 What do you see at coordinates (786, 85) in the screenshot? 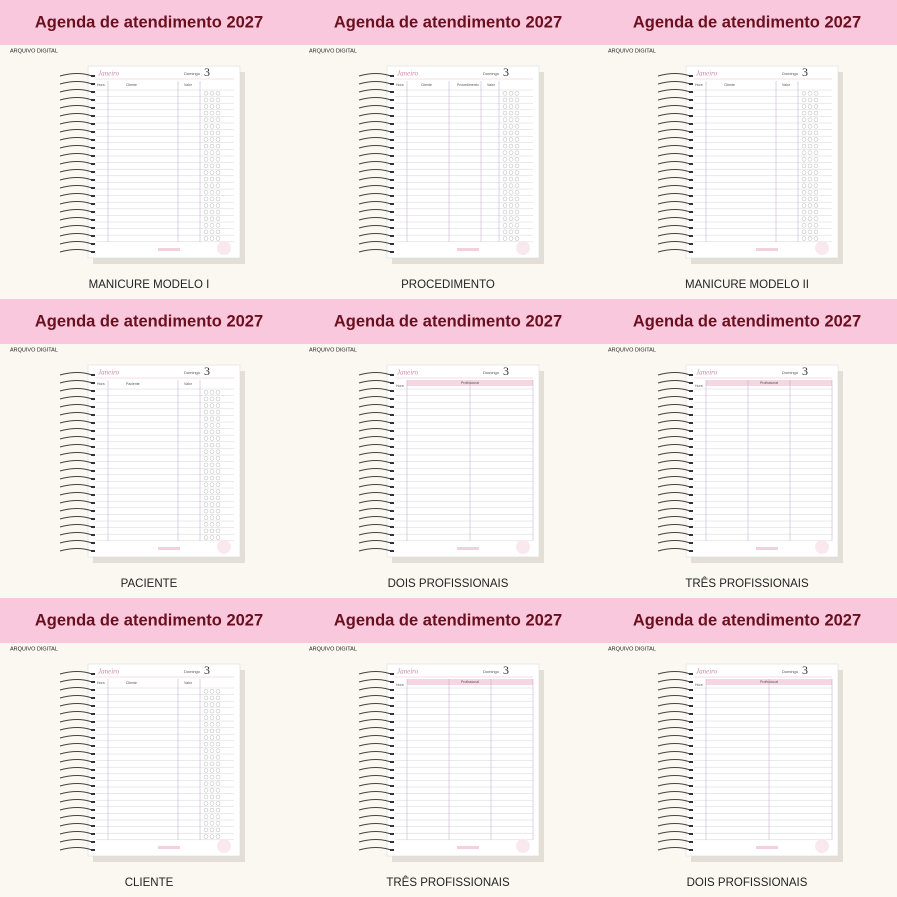
I see `column-label: Valor` at bounding box center [786, 85].